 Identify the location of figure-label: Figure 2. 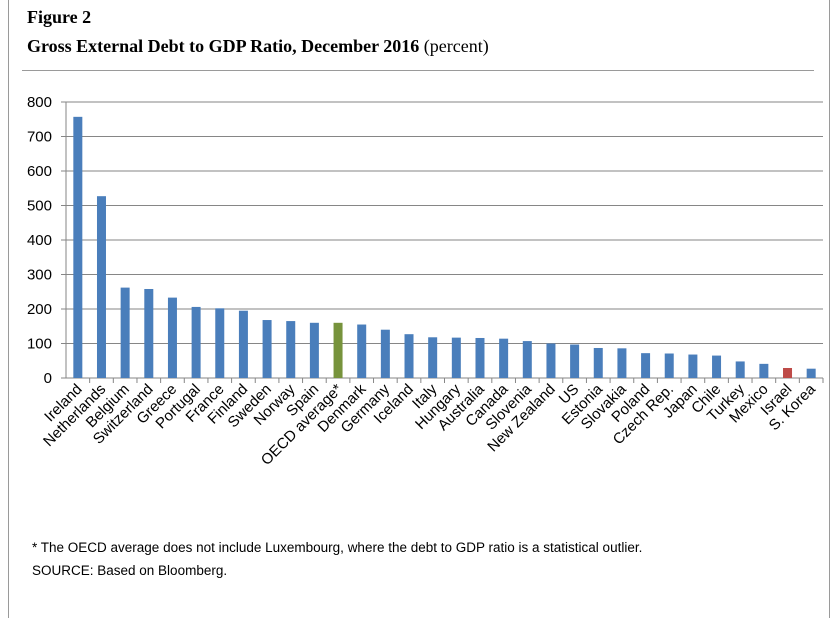
(59, 17).